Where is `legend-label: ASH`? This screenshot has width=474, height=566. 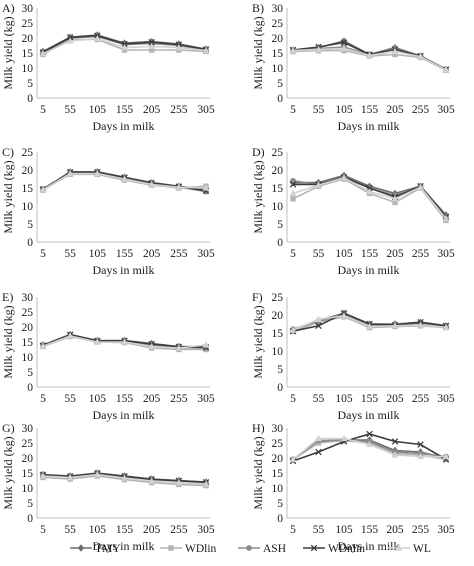
legend-label: ASH is located at coordinates (274, 549).